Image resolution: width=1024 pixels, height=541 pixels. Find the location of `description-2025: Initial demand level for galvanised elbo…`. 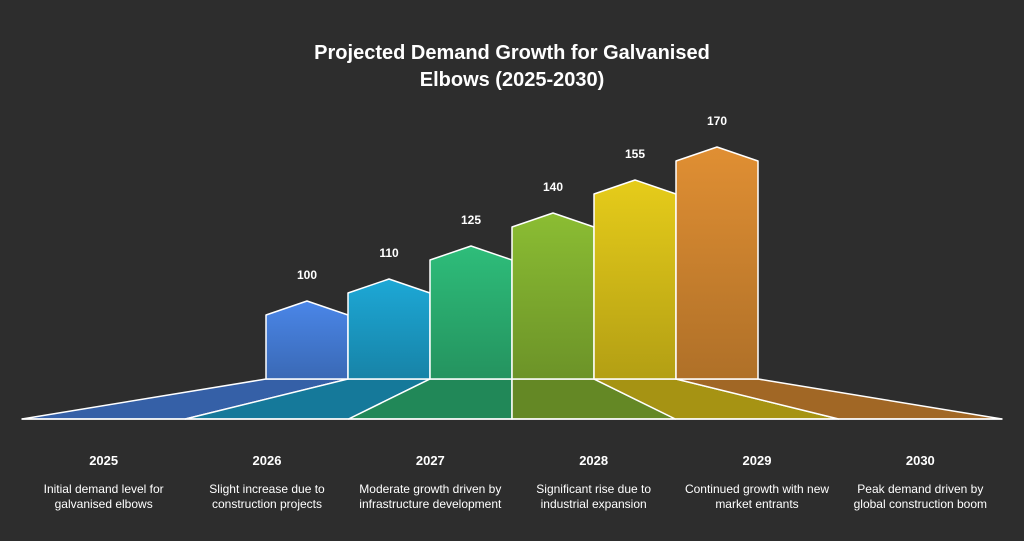

description-2025: Initial demand level for galvanised elbo… is located at coordinates (103, 496).